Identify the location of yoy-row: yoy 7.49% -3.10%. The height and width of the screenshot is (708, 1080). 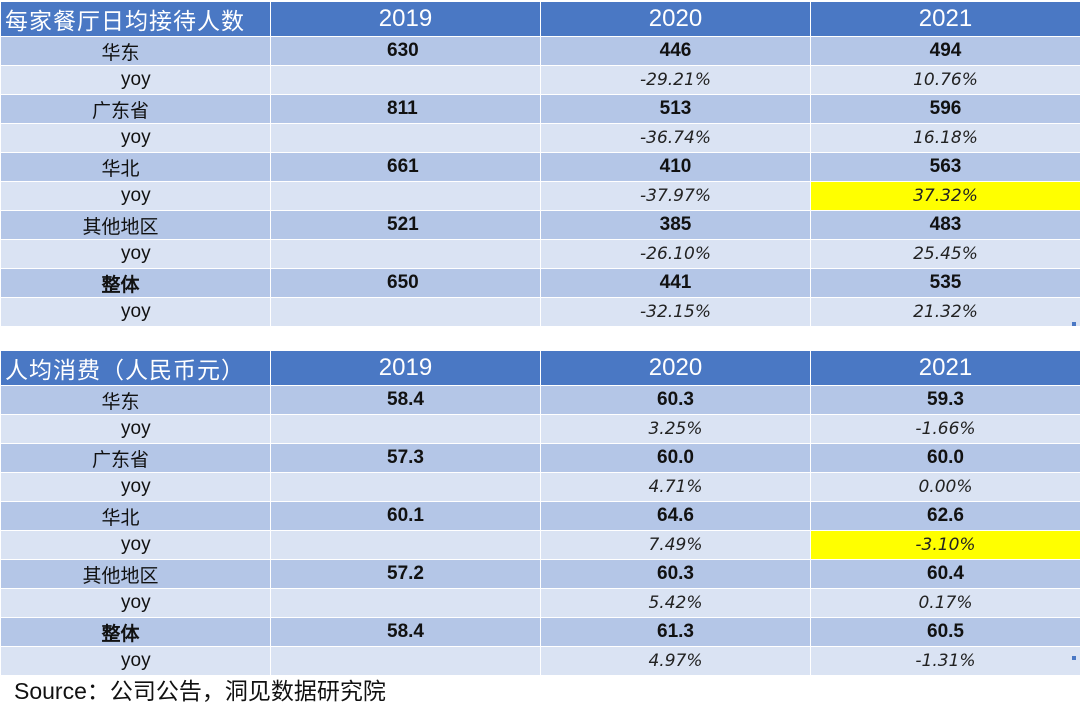
(540, 545).